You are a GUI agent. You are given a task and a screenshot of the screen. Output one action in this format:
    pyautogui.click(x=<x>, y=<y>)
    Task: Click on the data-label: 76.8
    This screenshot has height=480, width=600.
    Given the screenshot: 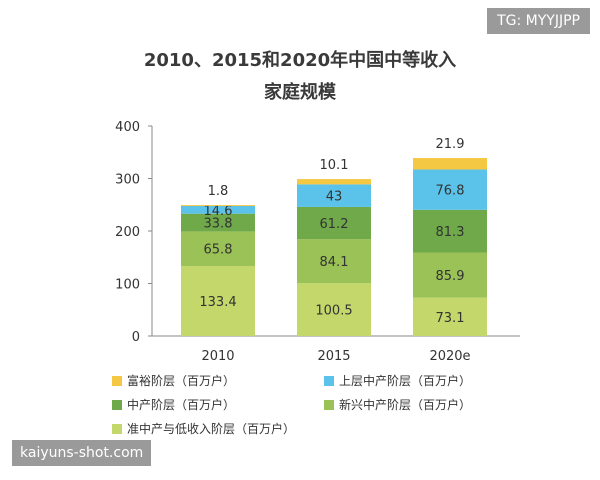 What is the action you would take?
    pyautogui.click(x=450, y=191)
    